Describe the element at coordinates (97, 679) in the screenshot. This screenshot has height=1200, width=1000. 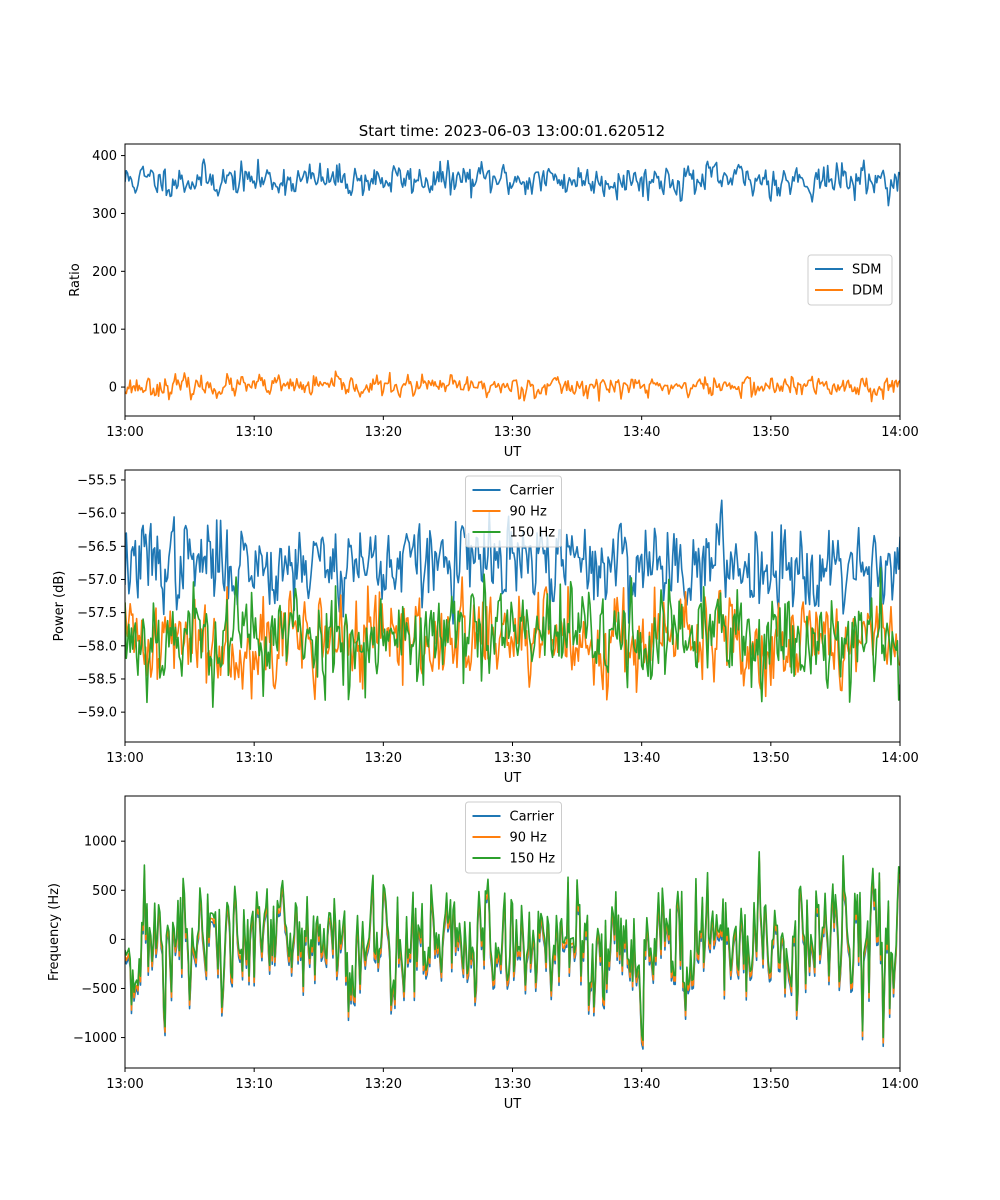
I see `y-tick-label: −58.5` at that location.